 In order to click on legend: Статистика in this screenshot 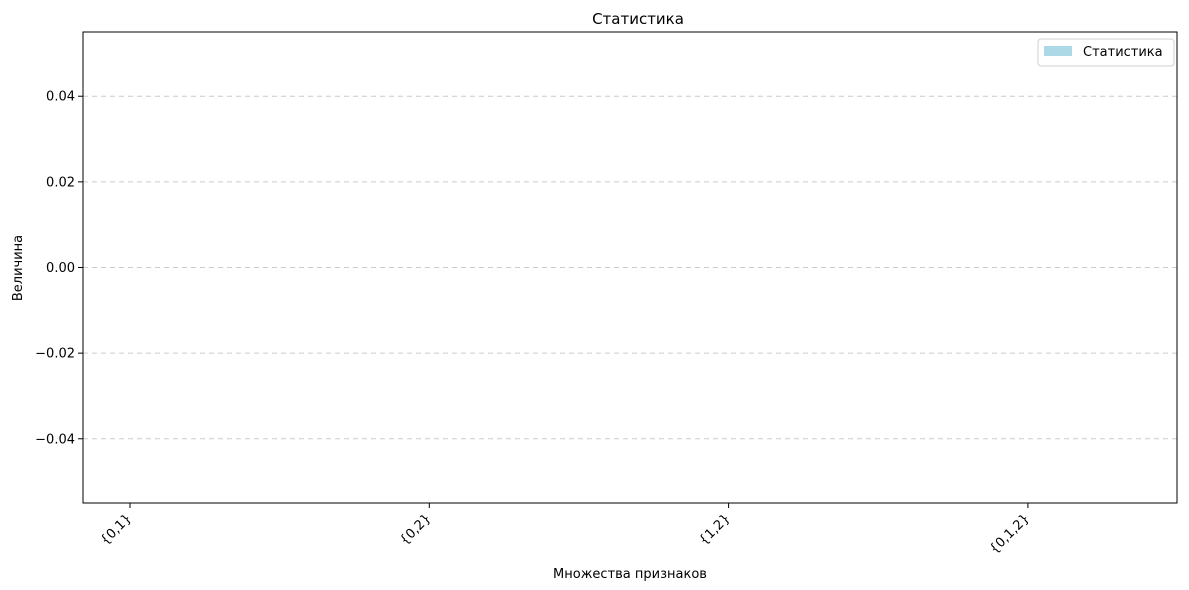, I will do `click(1106, 52)`.